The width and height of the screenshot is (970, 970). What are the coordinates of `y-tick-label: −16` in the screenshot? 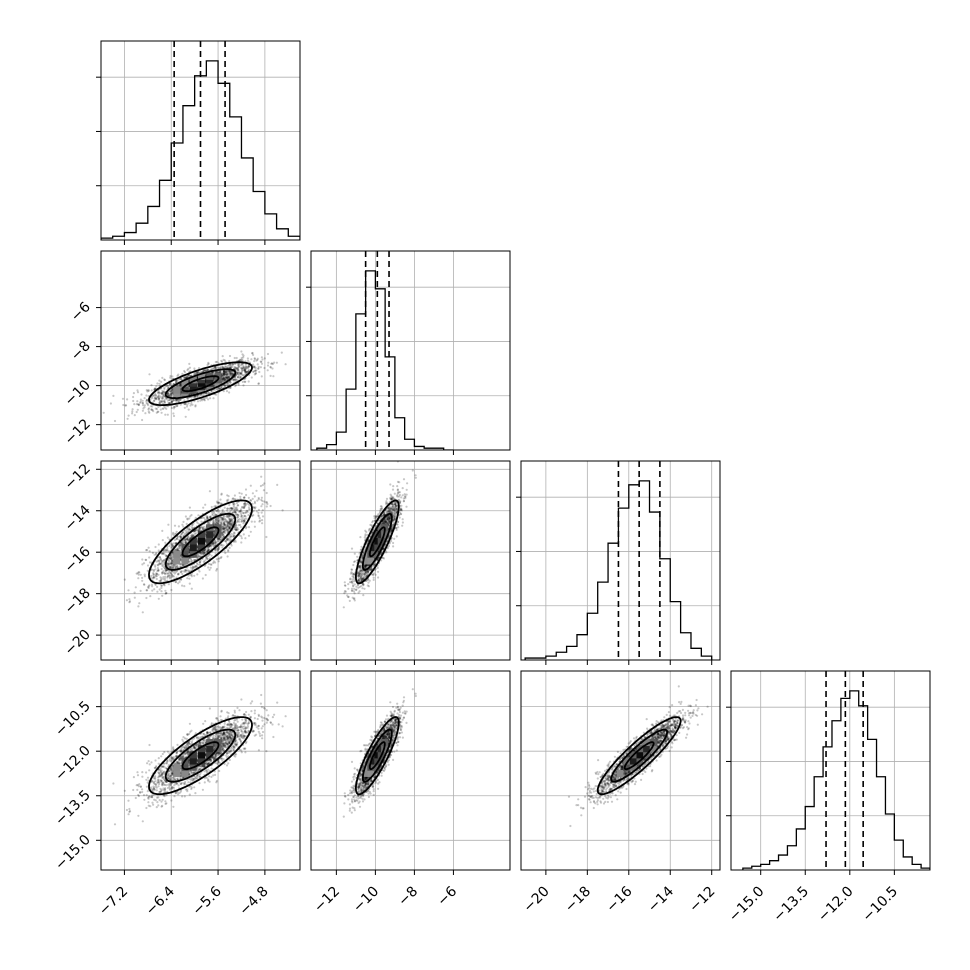 It's located at (78, 560).